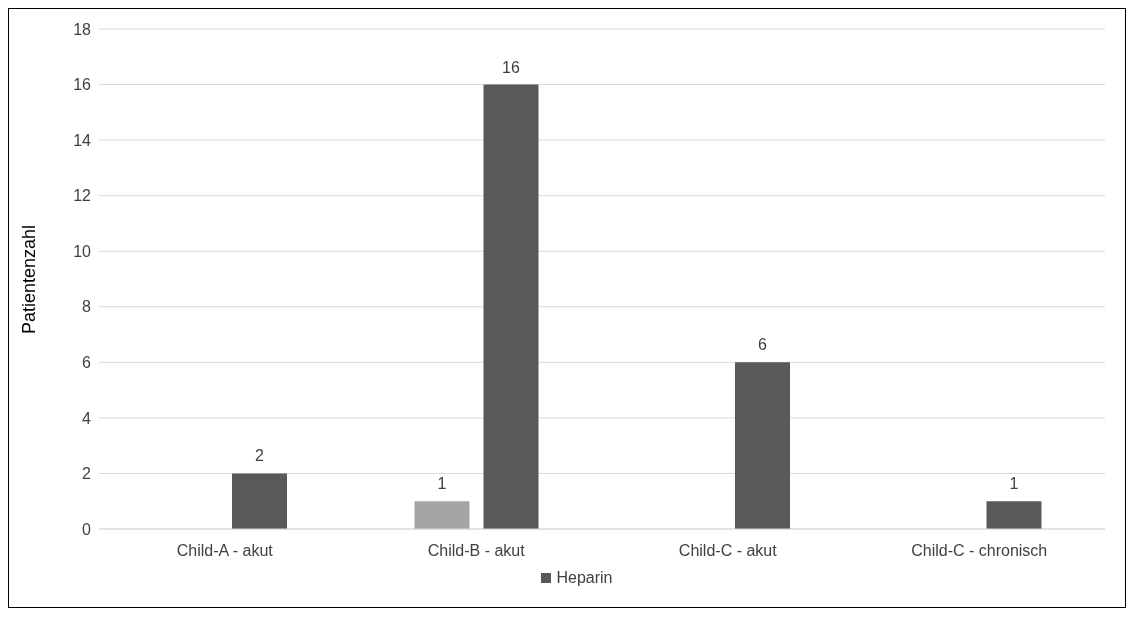  I want to click on x-tick-label: Child-B - akut, so click(476, 551).